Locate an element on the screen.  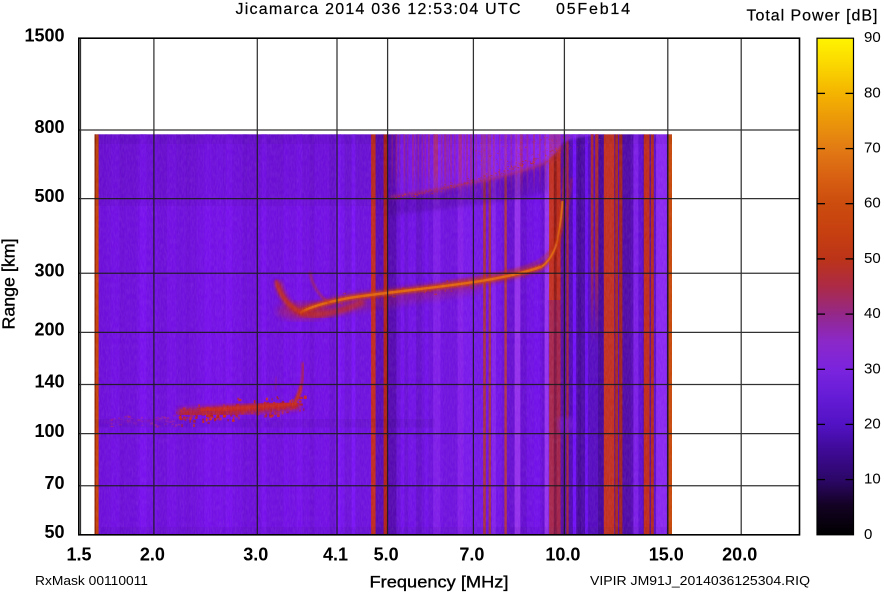
svg-text: 2.0 is located at coordinates (152, 555).